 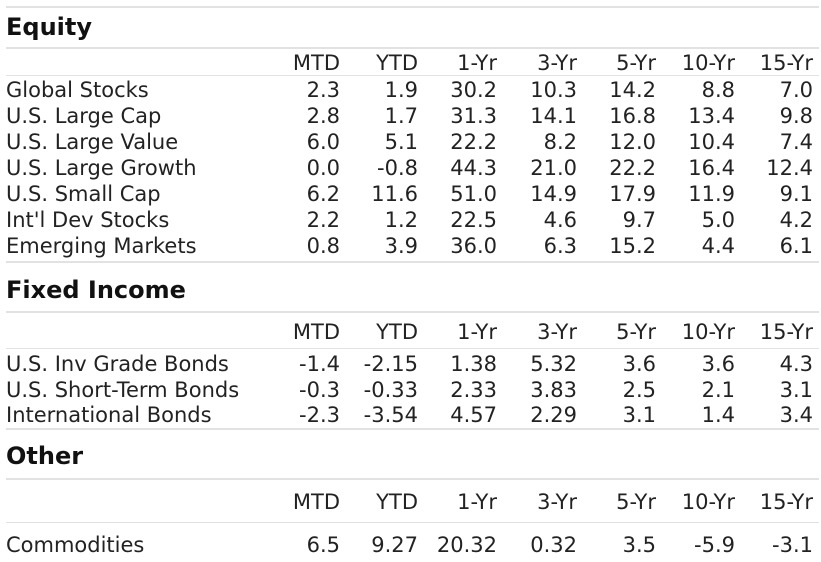 I want to click on cell-value: 6.5, so click(x=323, y=545).